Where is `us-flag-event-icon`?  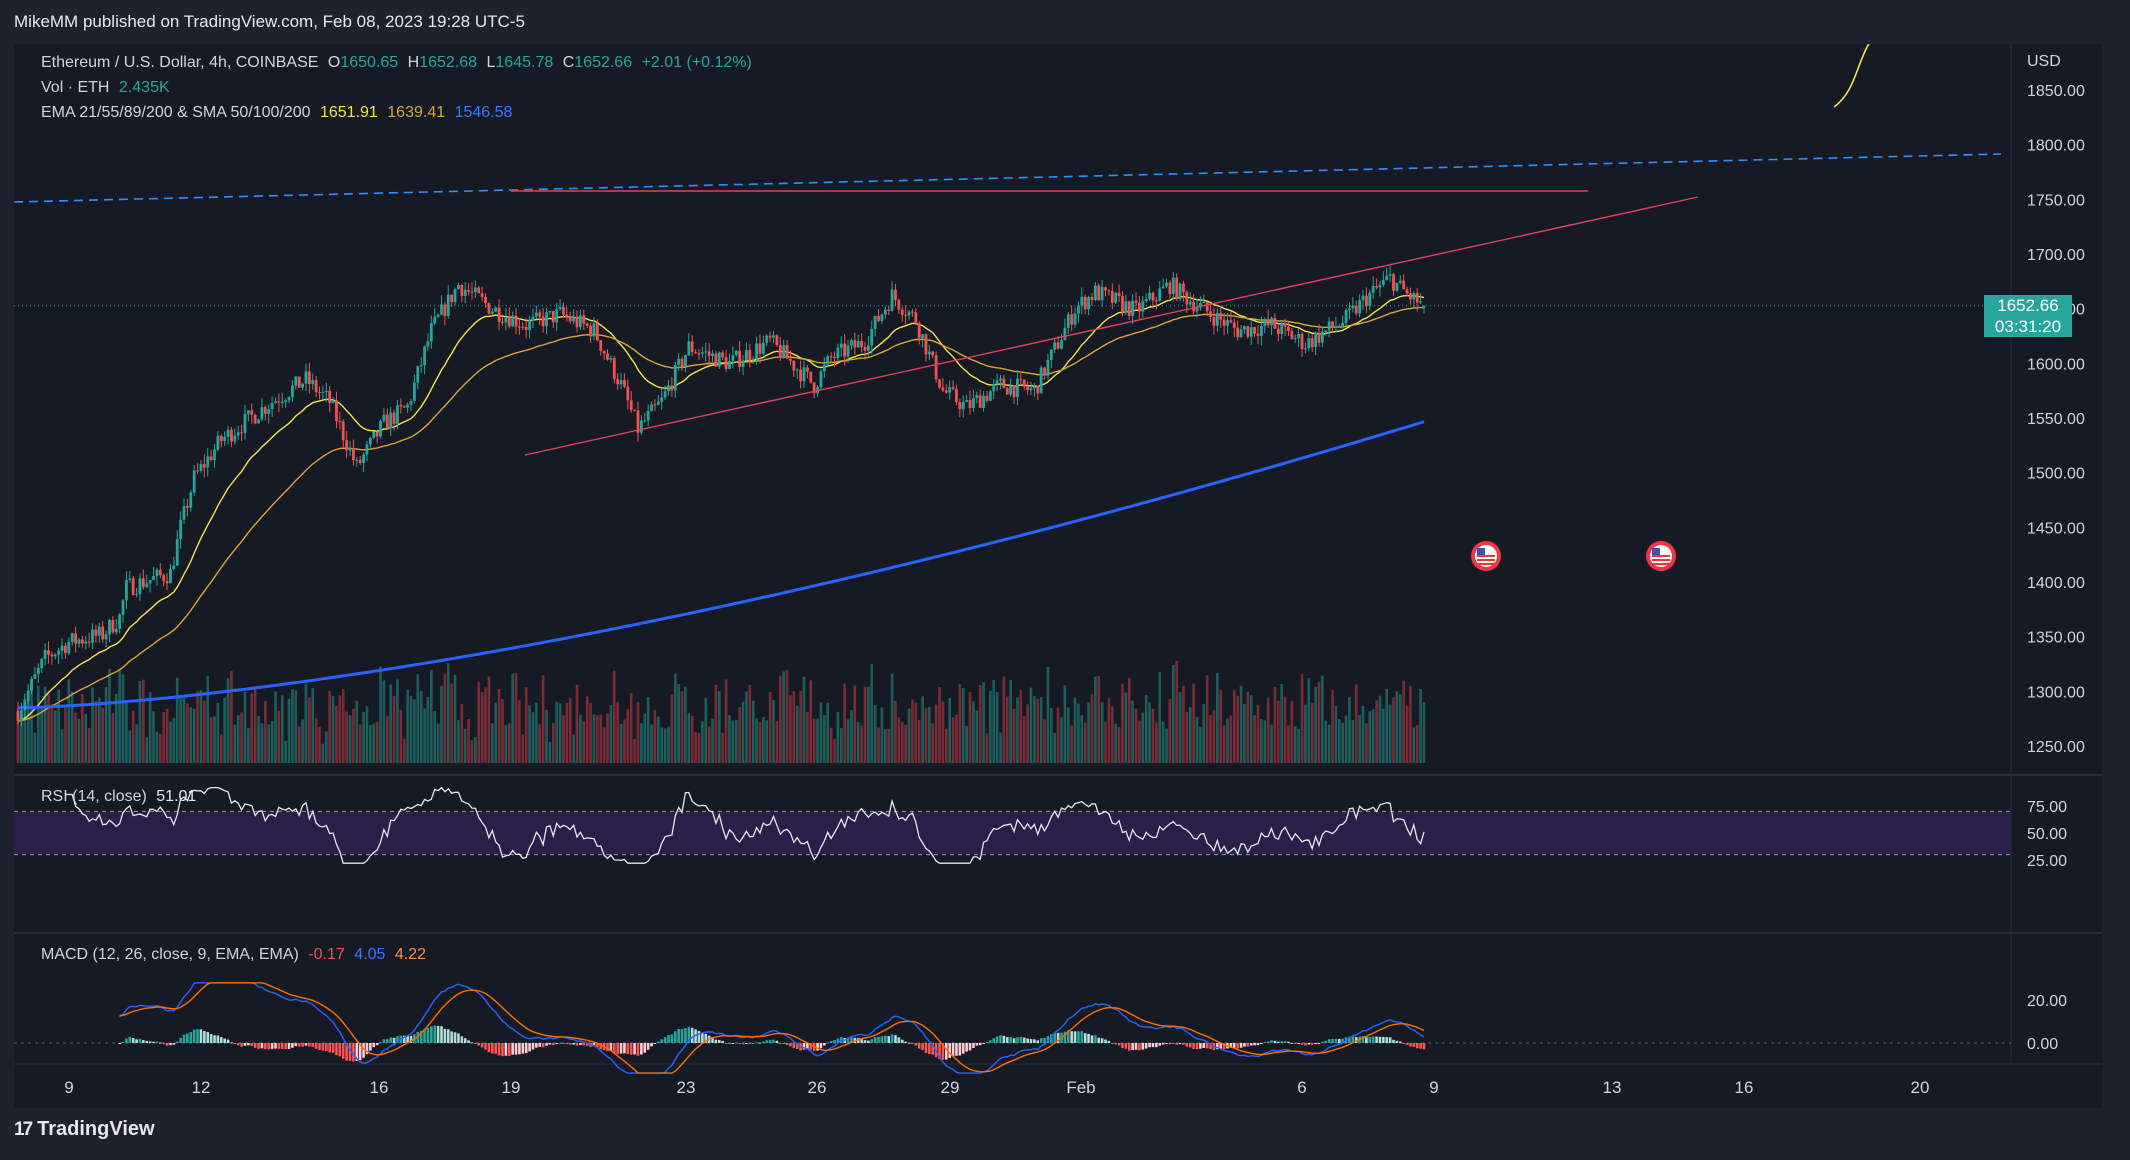
us-flag-event-icon is located at coordinates (1486, 556).